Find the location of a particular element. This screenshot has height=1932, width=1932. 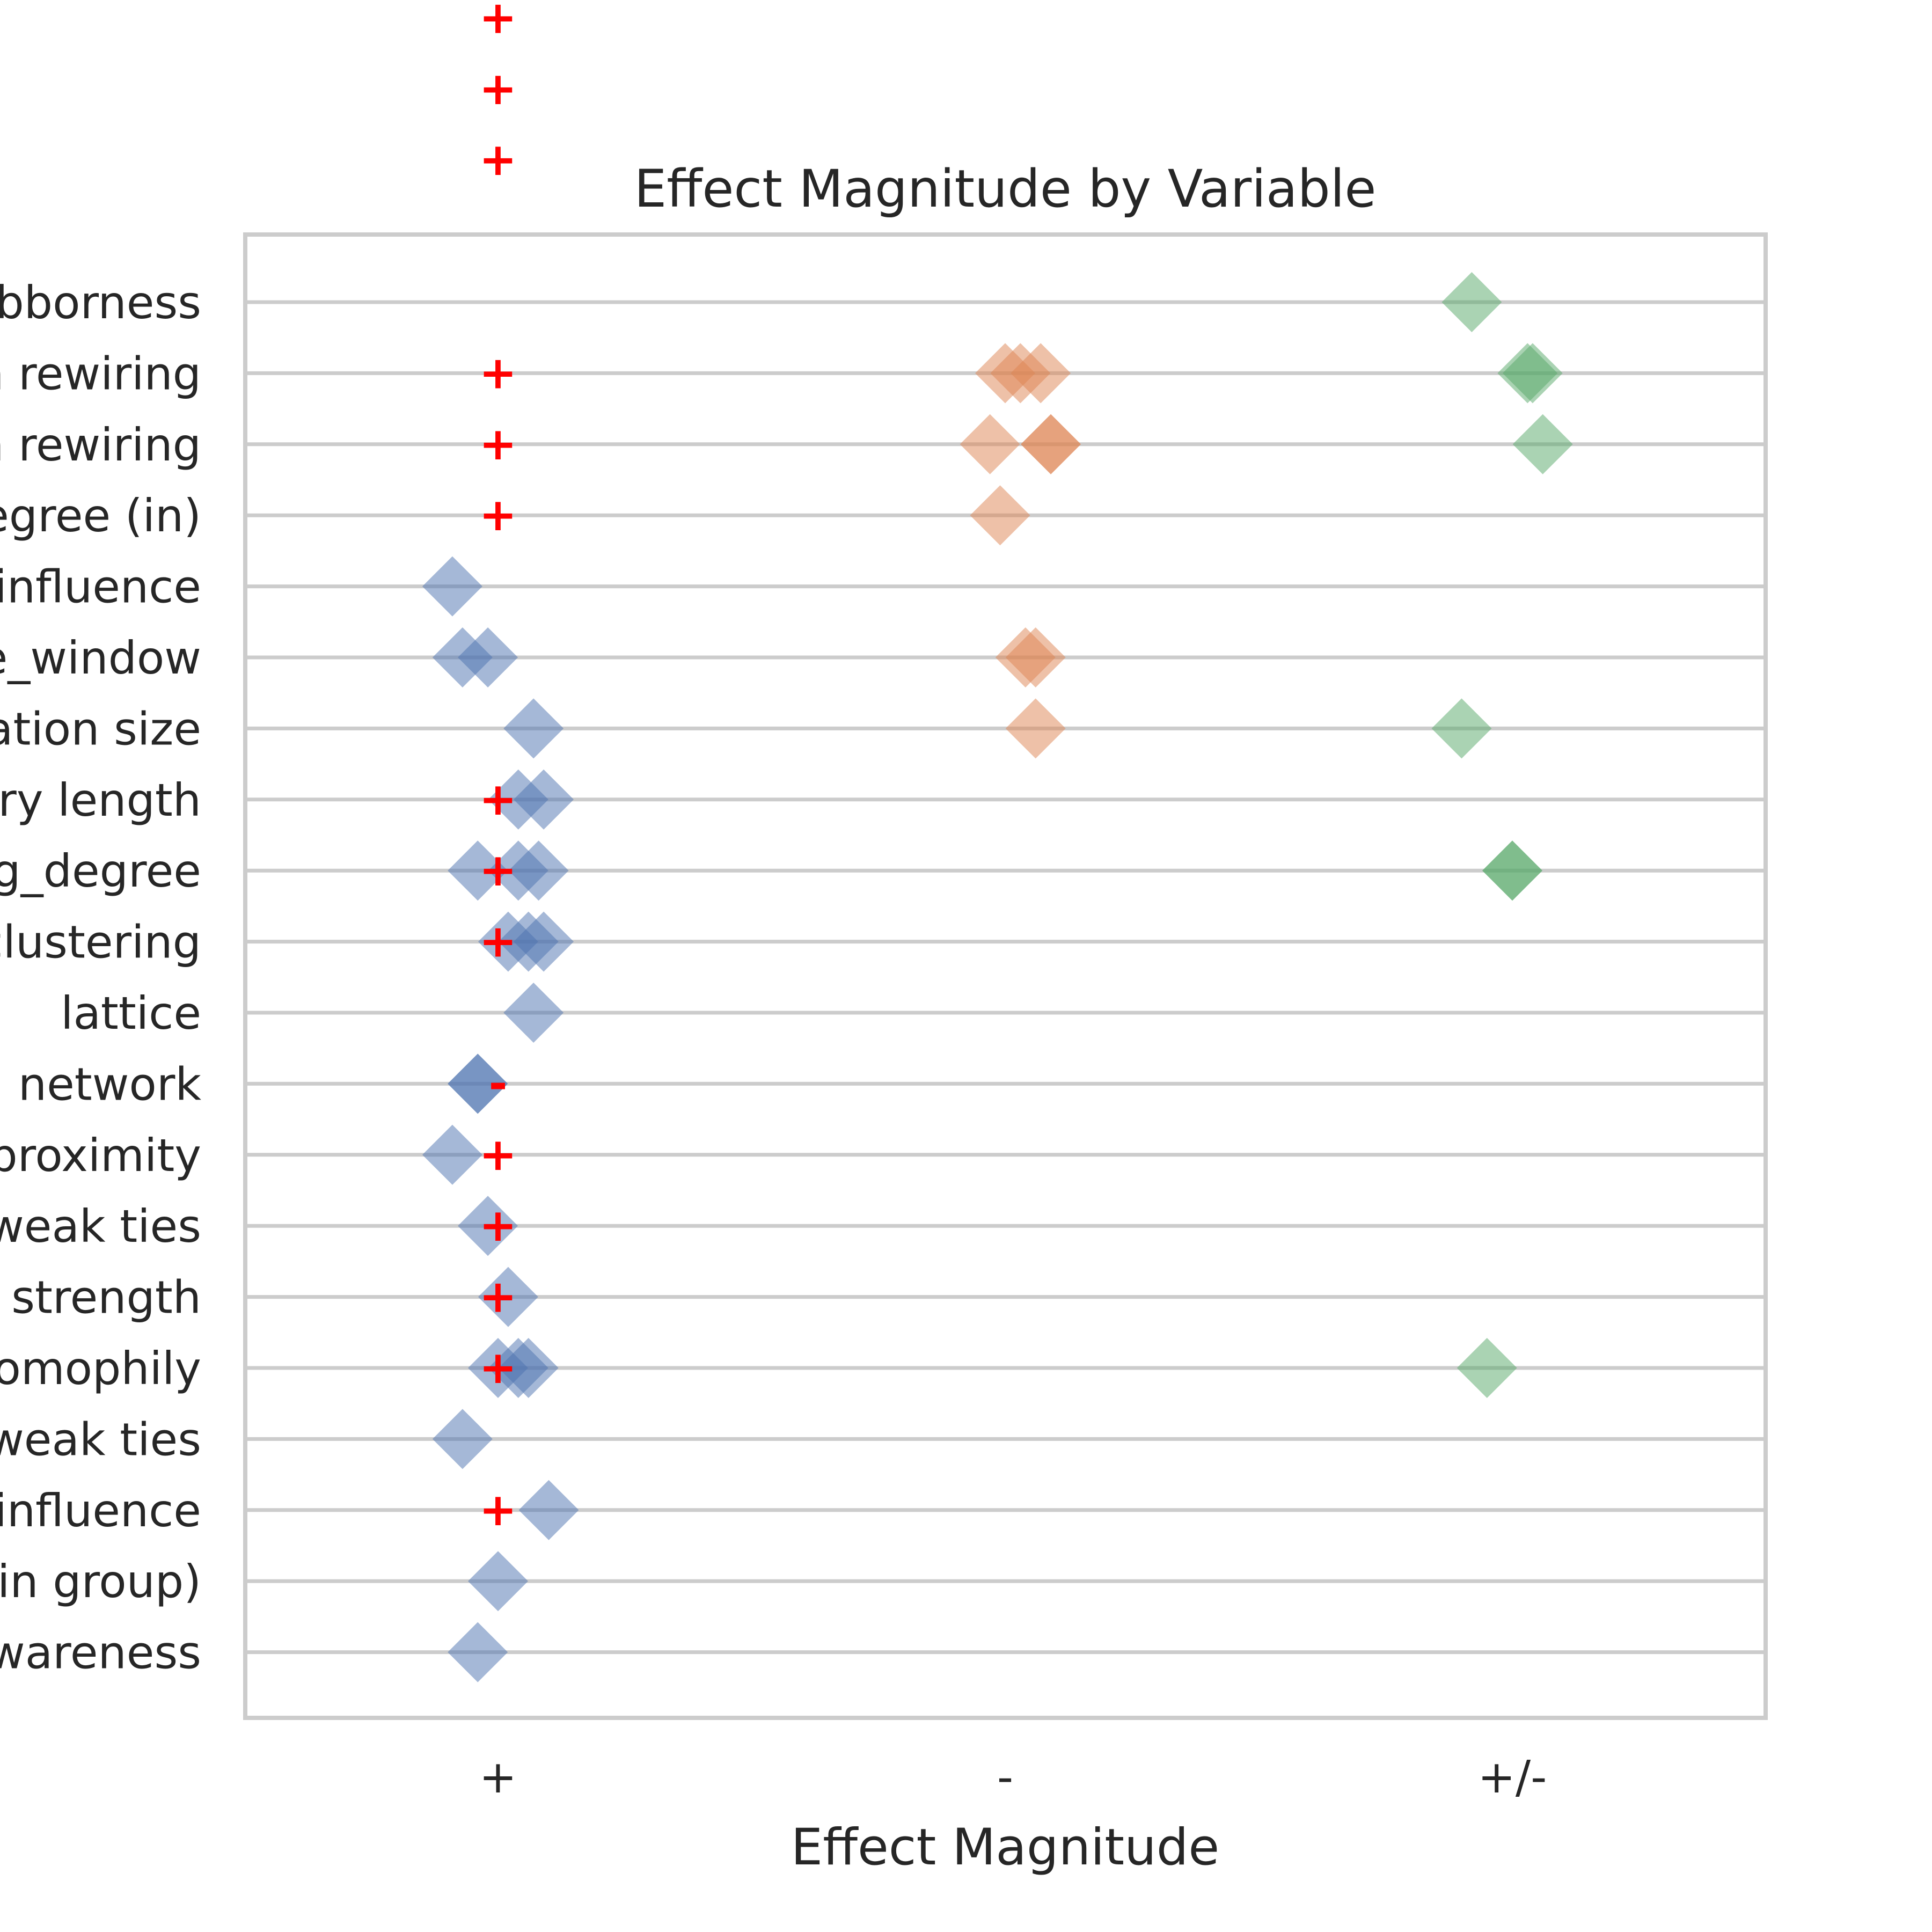

chart-title: Effect Magnitude by Variable is located at coordinates (1005, 189).